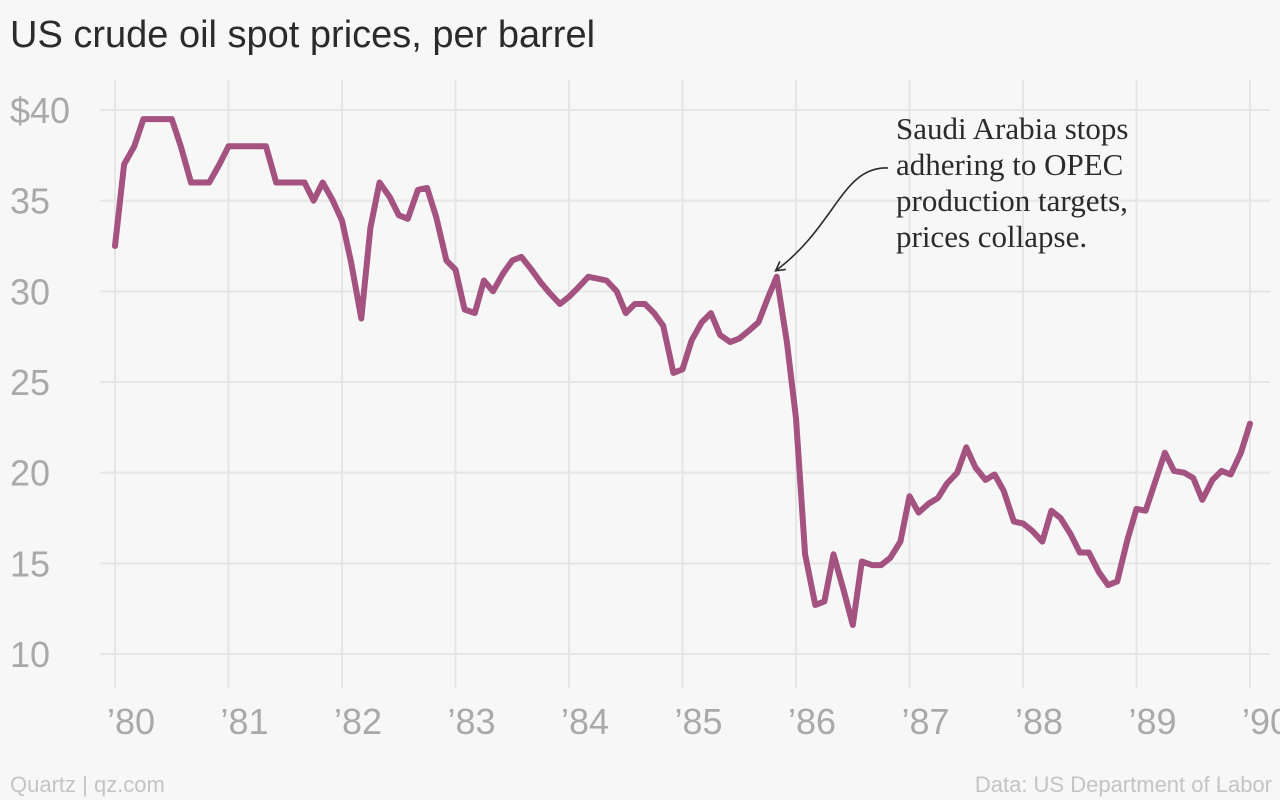 Image resolution: width=1280 pixels, height=800 pixels. Describe the element at coordinates (303, 35) in the screenshot. I see `chart-title: US crude oil spot prices, per barrel` at that location.